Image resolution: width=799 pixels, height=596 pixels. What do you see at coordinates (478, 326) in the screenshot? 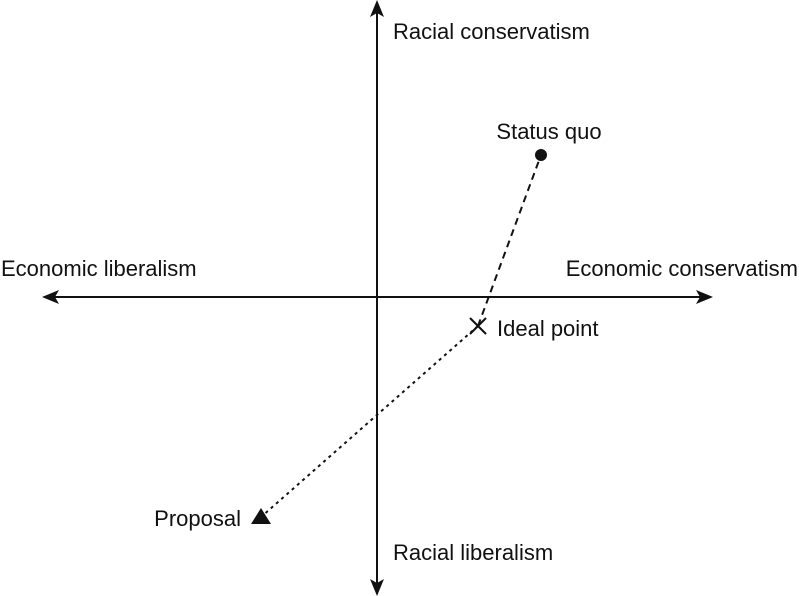
I see `ideal-point-marker` at bounding box center [478, 326].